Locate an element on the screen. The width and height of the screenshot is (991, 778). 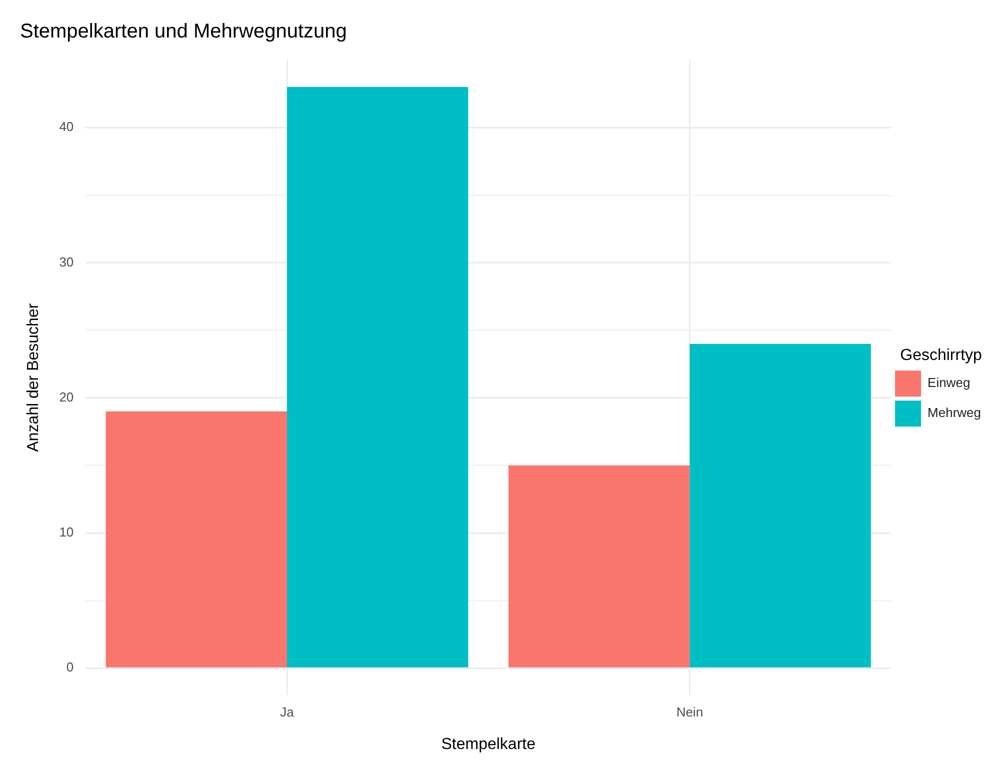
y-tick-label: 20 is located at coordinates (66, 396).